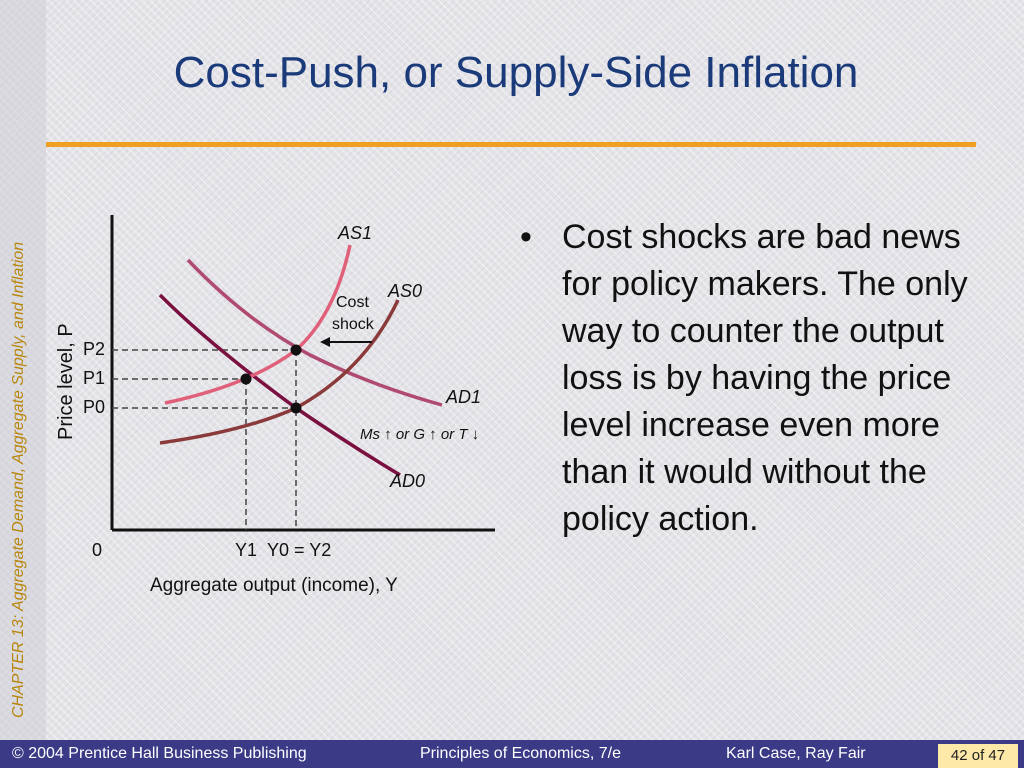 This screenshot has height=768, width=1024. I want to click on p1-label: P1, so click(94, 378).